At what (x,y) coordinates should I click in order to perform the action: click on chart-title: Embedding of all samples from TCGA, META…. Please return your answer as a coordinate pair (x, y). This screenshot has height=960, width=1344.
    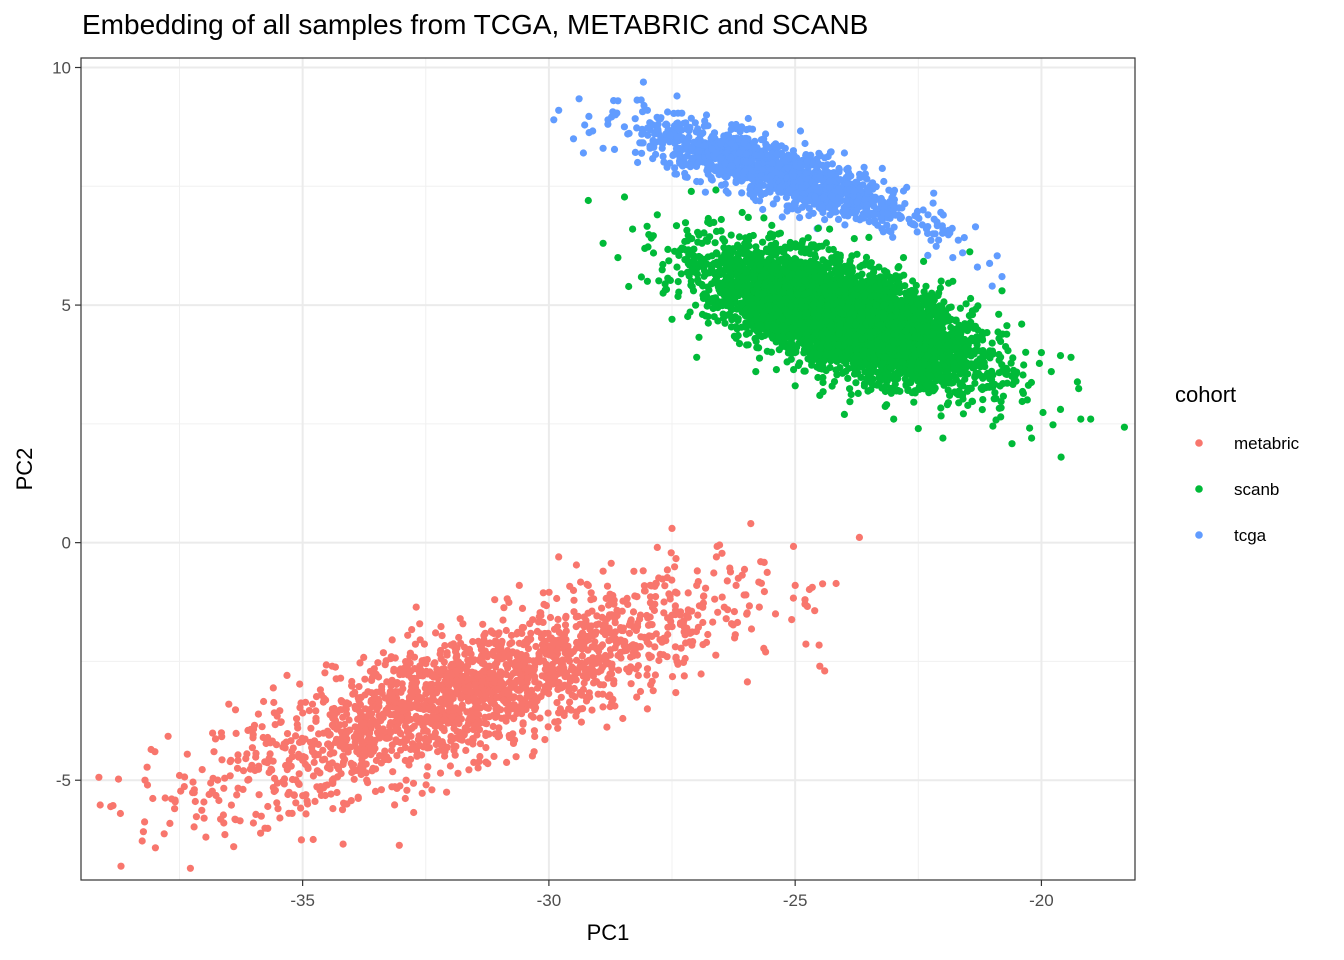
    Looking at the image, I should click on (475, 24).